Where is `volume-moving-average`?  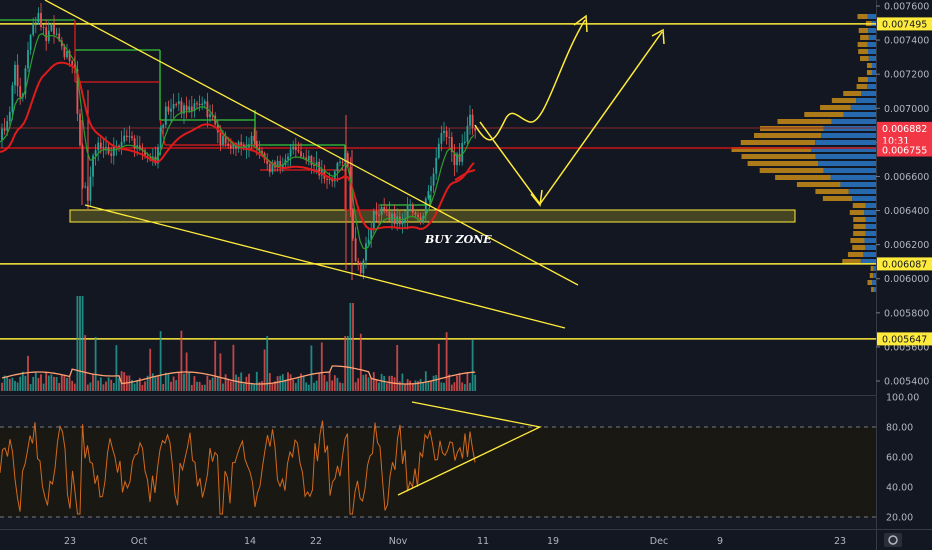
volume-moving-average is located at coordinates (238, 375).